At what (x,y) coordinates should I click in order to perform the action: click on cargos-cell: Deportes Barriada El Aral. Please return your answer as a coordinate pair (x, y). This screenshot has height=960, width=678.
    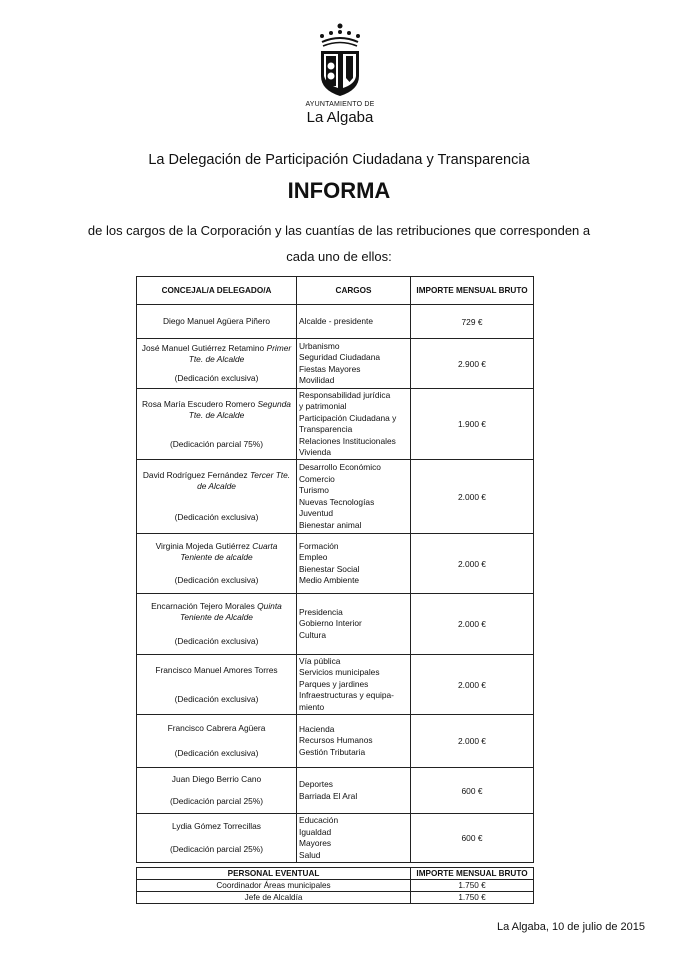
    Looking at the image, I should click on (353, 790).